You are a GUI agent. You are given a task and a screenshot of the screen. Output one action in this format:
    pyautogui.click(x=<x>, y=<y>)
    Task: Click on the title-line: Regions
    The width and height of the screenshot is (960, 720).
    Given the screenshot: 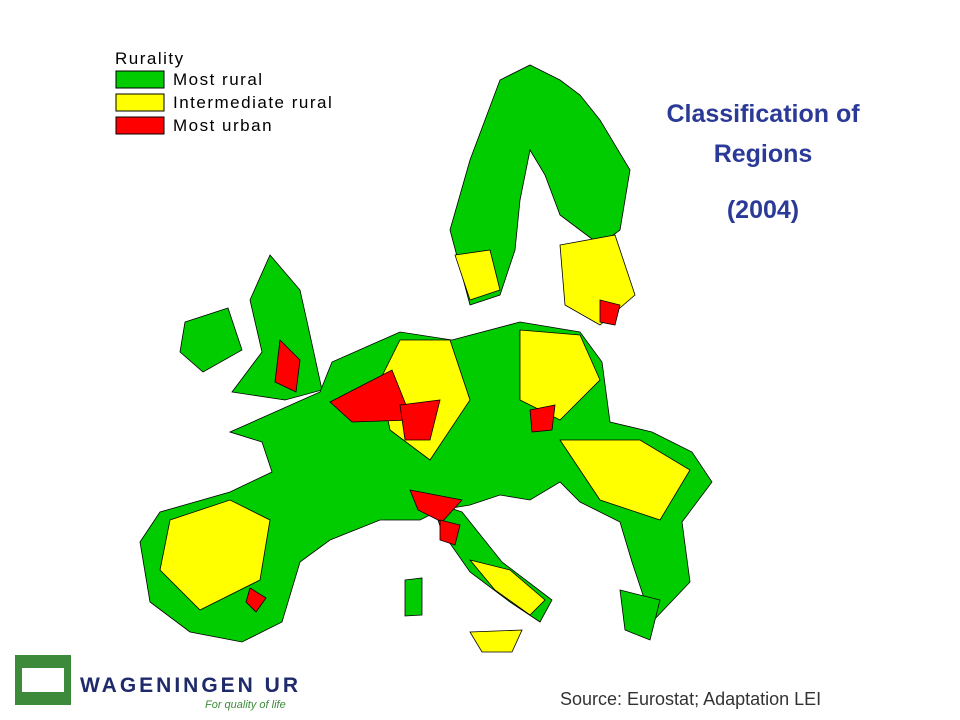 What is the action you would take?
    pyautogui.click(x=763, y=154)
    